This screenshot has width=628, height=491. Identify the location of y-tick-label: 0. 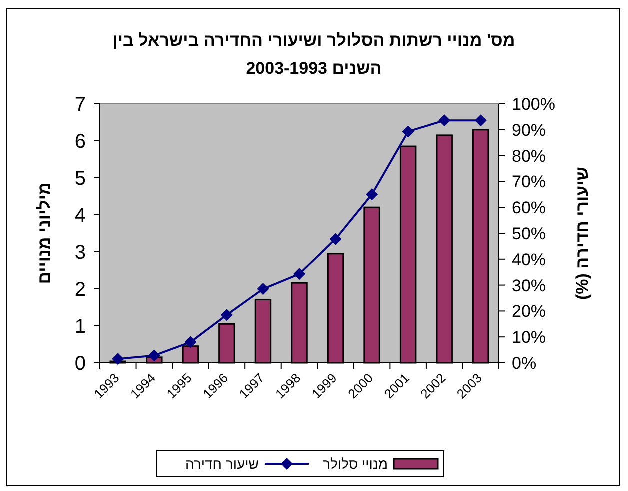
(80, 364).